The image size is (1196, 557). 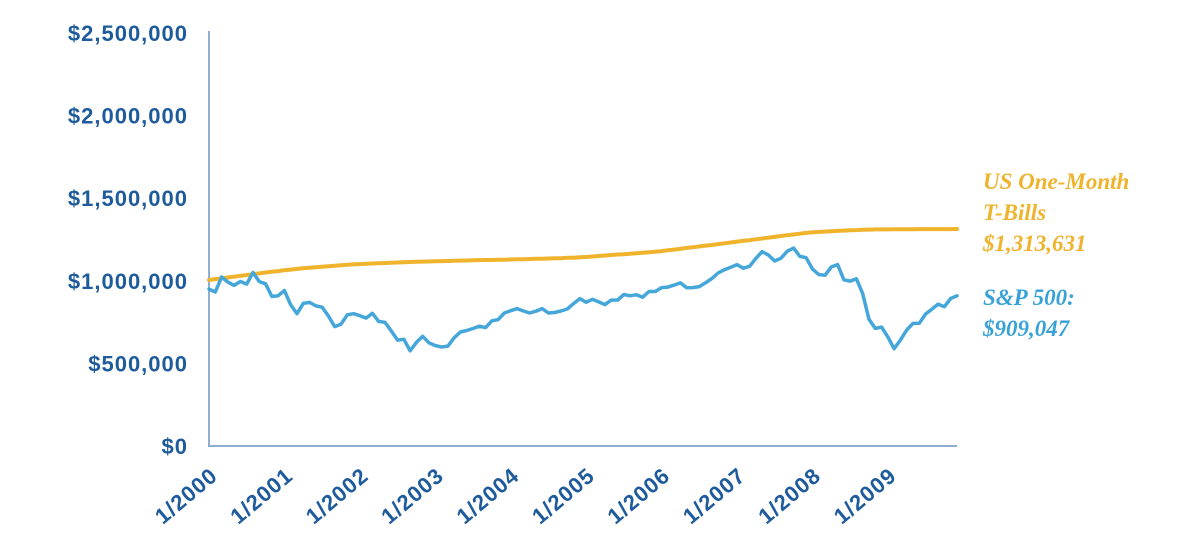 What do you see at coordinates (789, 496) in the screenshot?
I see `x-tick-label: 1/2008` at bounding box center [789, 496].